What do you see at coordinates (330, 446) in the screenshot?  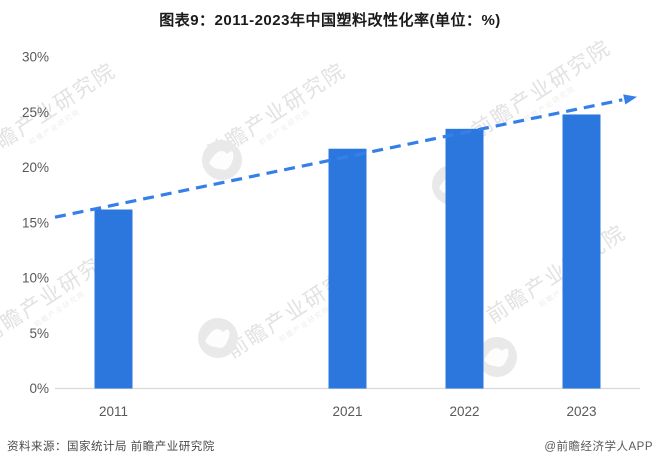 I see `chart-footer: 资料来源：国家统计局 前瞻产业研究院 @前瞻经济学人APP` at bounding box center [330, 446].